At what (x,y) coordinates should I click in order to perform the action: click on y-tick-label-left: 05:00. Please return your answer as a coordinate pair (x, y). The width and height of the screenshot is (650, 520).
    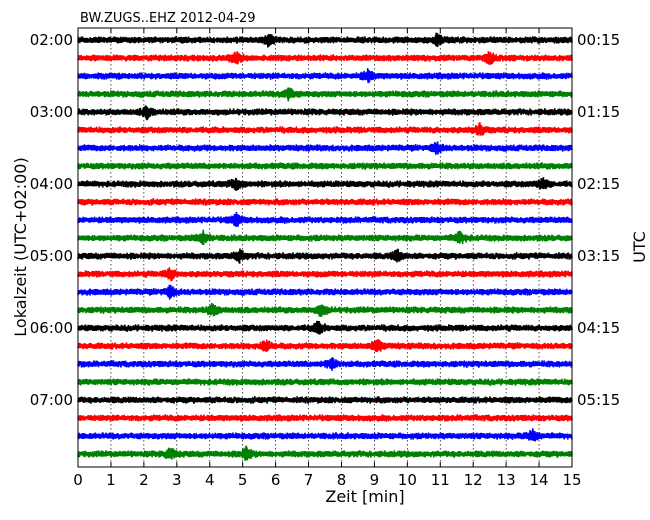
    Looking at the image, I should click on (51, 256).